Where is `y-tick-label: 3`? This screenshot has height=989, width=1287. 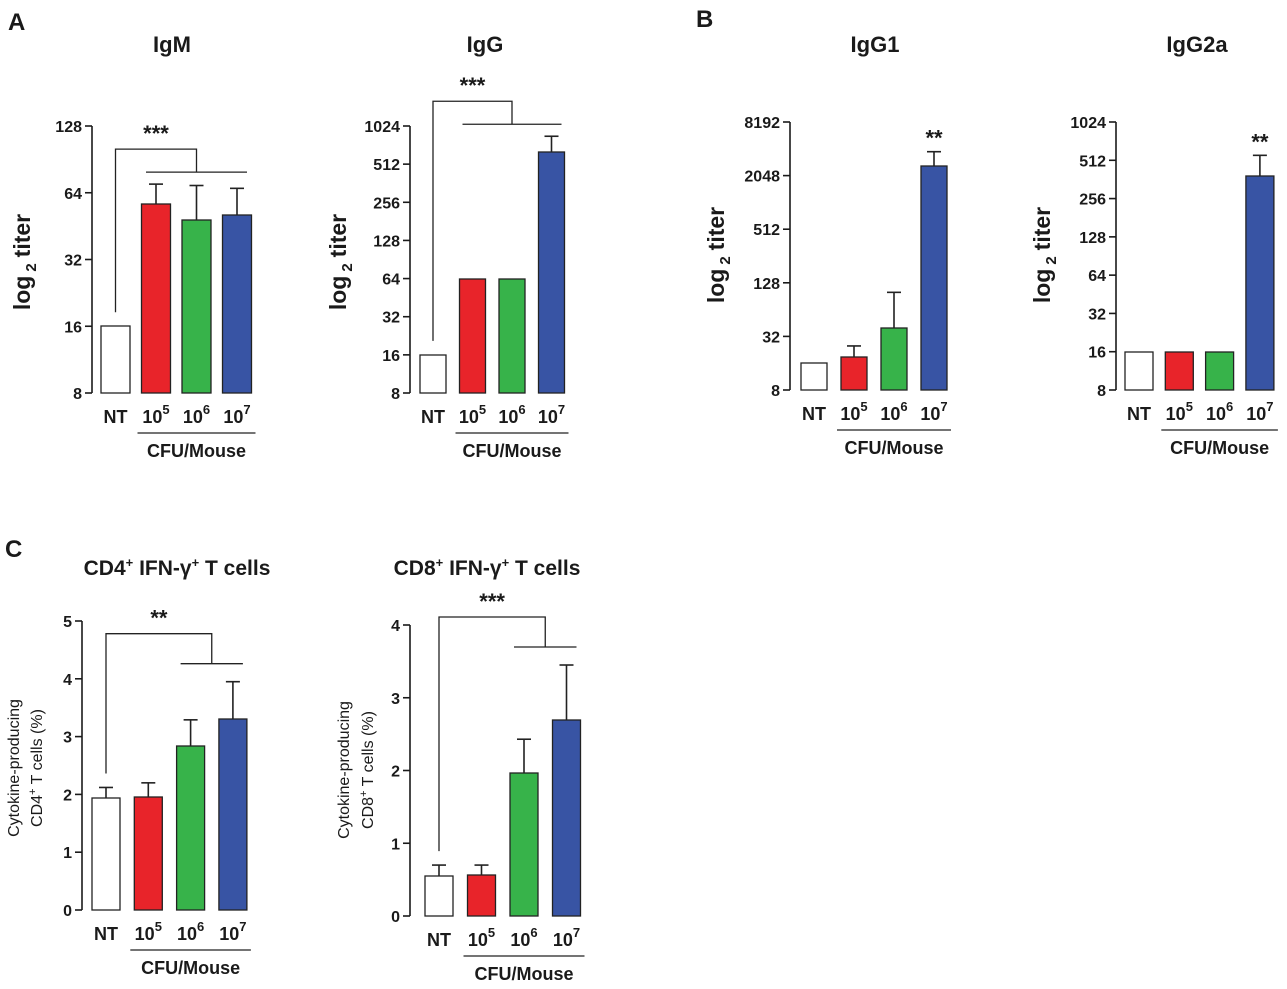 y-tick-label: 3 is located at coordinates (395, 699).